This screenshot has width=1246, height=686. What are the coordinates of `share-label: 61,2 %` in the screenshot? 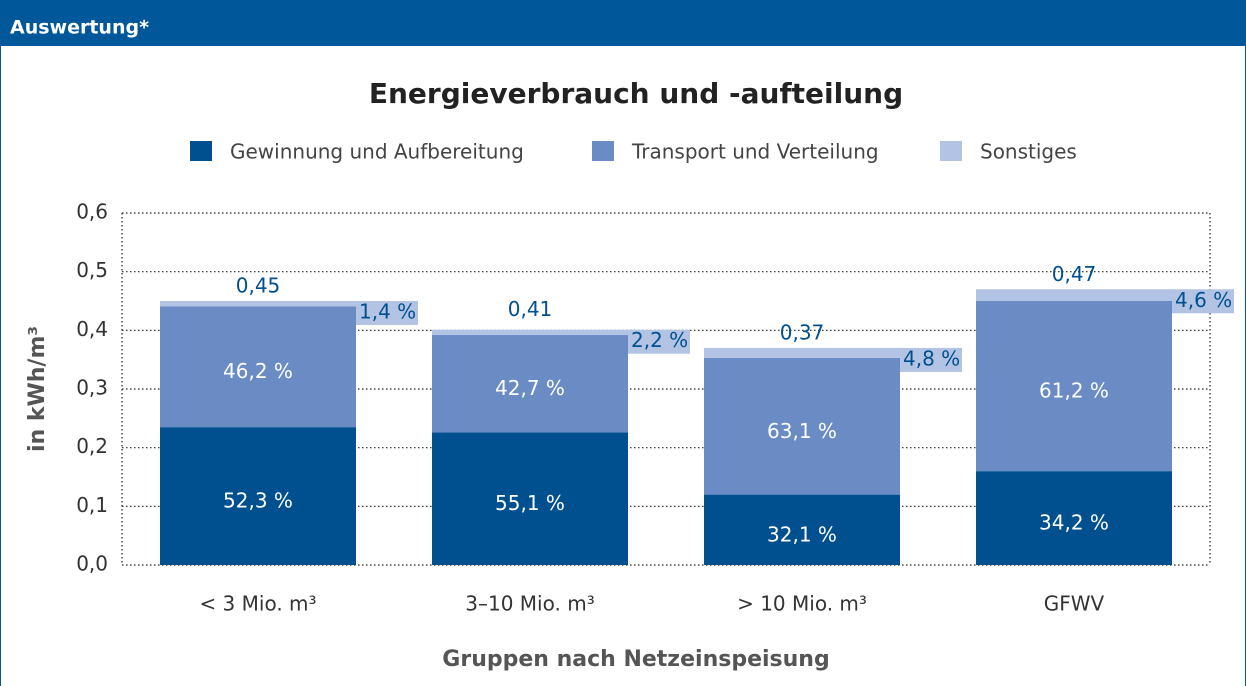 It's located at (1074, 391).